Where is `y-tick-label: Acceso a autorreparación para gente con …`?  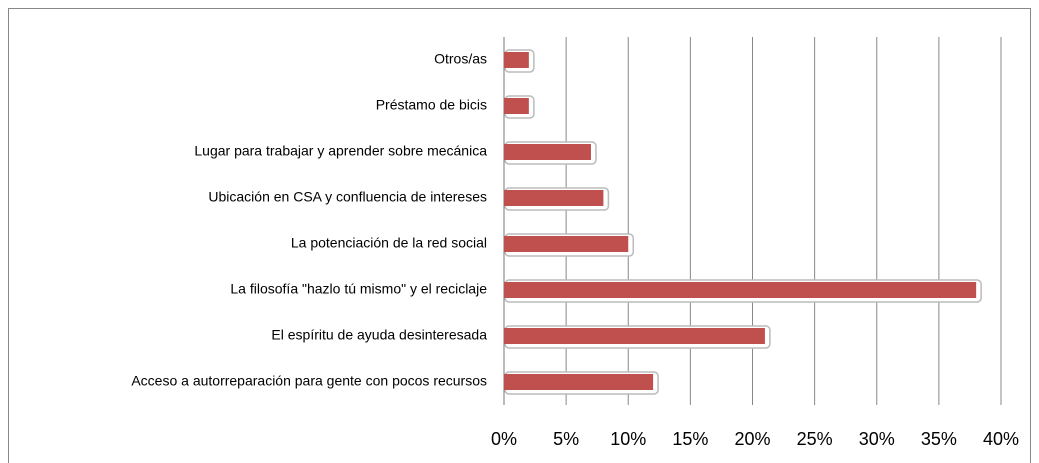
y-tick-label: Acceso a autorreparación para gente con … is located at coordinates (309, 381).